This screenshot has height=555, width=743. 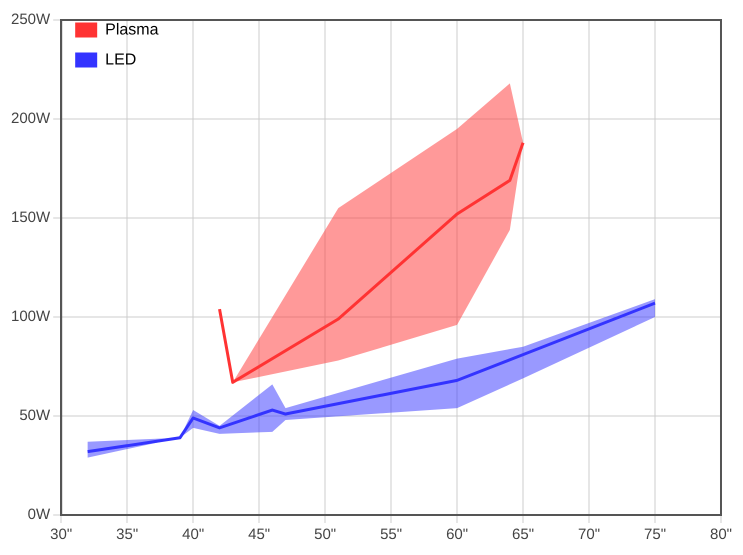 What do you see at coordinates (31, 119) in the screenshot?
I see `y-tick-label: 200W` at bounding box center [31, 119].